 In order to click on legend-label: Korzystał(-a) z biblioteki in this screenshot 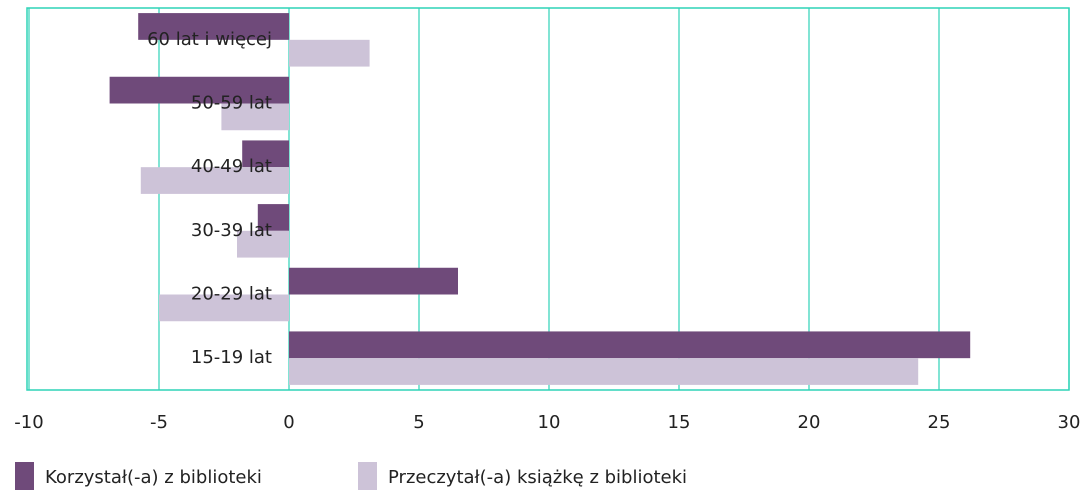, I will do `click(153, 477)`.